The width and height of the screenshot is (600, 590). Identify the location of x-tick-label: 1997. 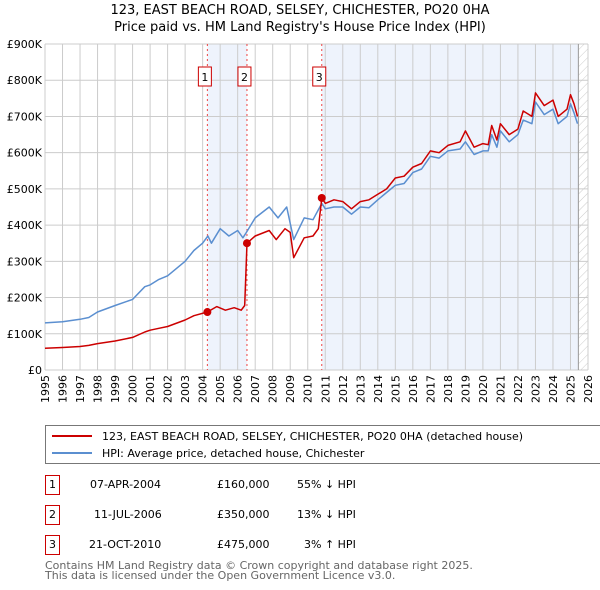
(80, 389).